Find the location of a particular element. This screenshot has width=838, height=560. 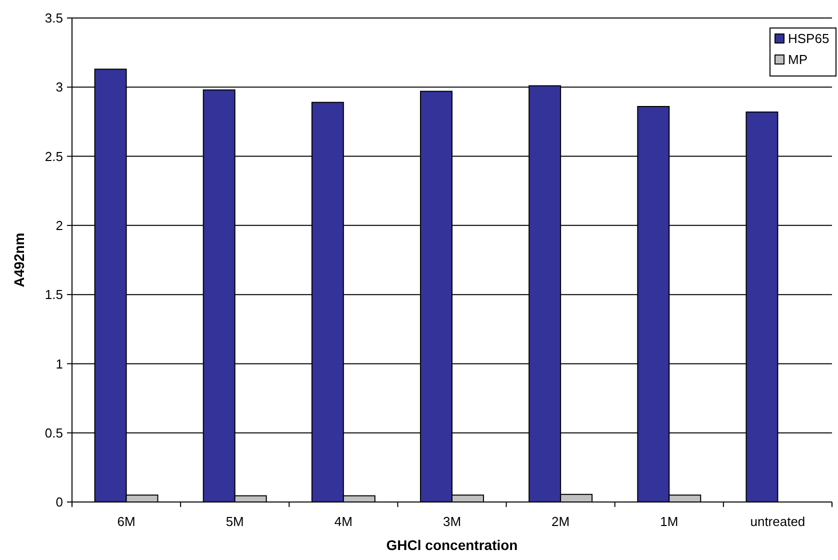

x-tick-label: 2M is located at coordinates (561, 521).